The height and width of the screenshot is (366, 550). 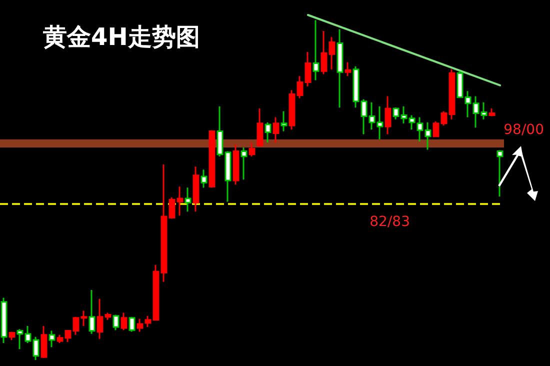 I want to click on chart-title: 黄金4H走势图, so click(x=121, y=37).